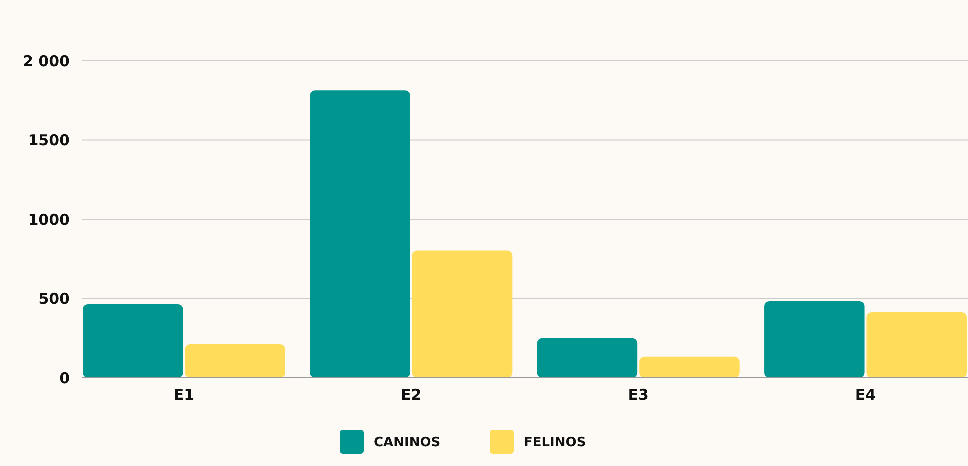  Describe the element at coordinates (865, 395) in the screenshot. I see `x-tick-label: E4` at that location.